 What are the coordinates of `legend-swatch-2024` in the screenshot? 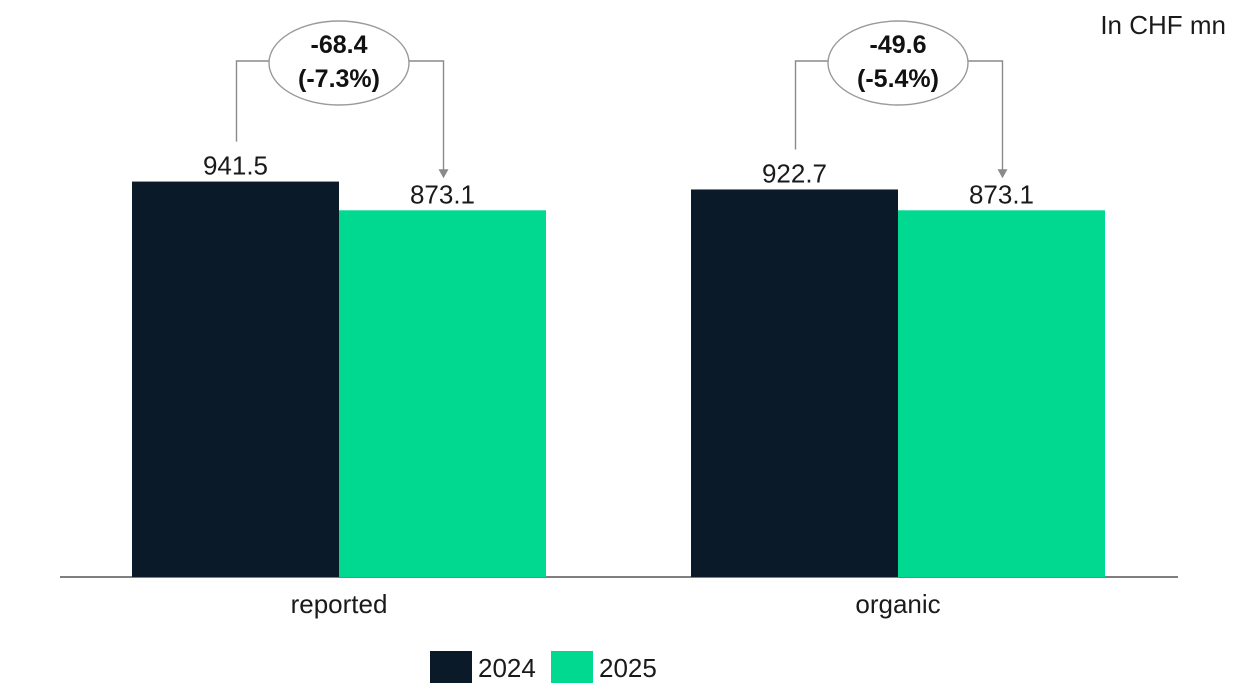 It's located at (451, 667).